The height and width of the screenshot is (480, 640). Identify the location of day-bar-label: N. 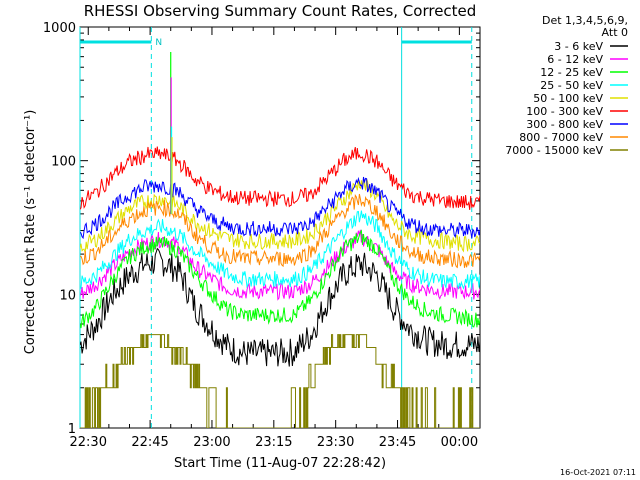
(158, 43).